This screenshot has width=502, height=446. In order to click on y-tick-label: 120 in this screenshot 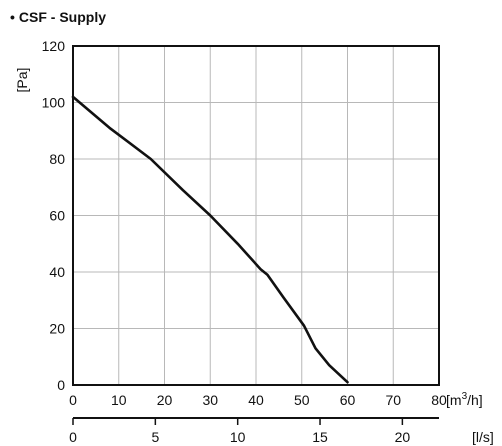, I will do `click(54, 46)`.